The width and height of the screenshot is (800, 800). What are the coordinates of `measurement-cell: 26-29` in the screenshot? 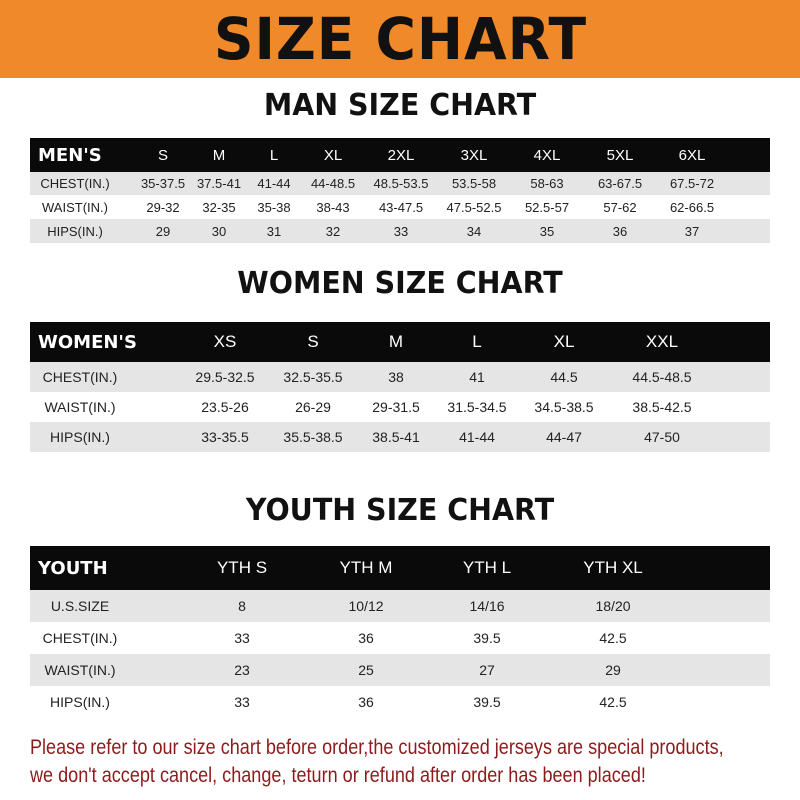 It's located at (313, 407).